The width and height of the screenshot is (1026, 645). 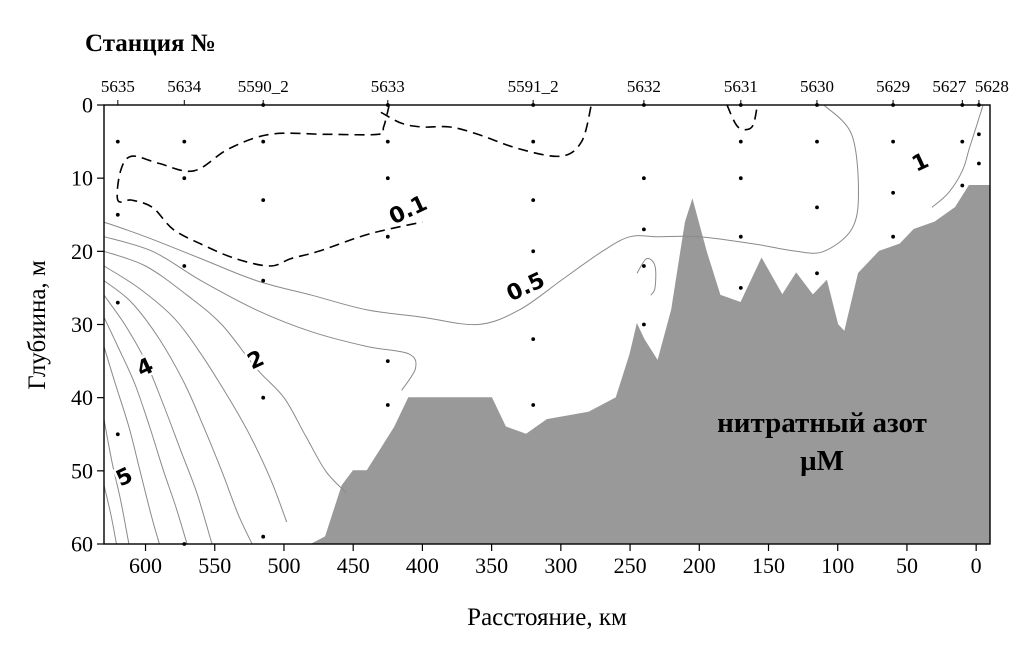 I want to click on x-axis: 600 550 500 450 400 350 300 250 200 150 100 50 0, so click(x=555, y=561).